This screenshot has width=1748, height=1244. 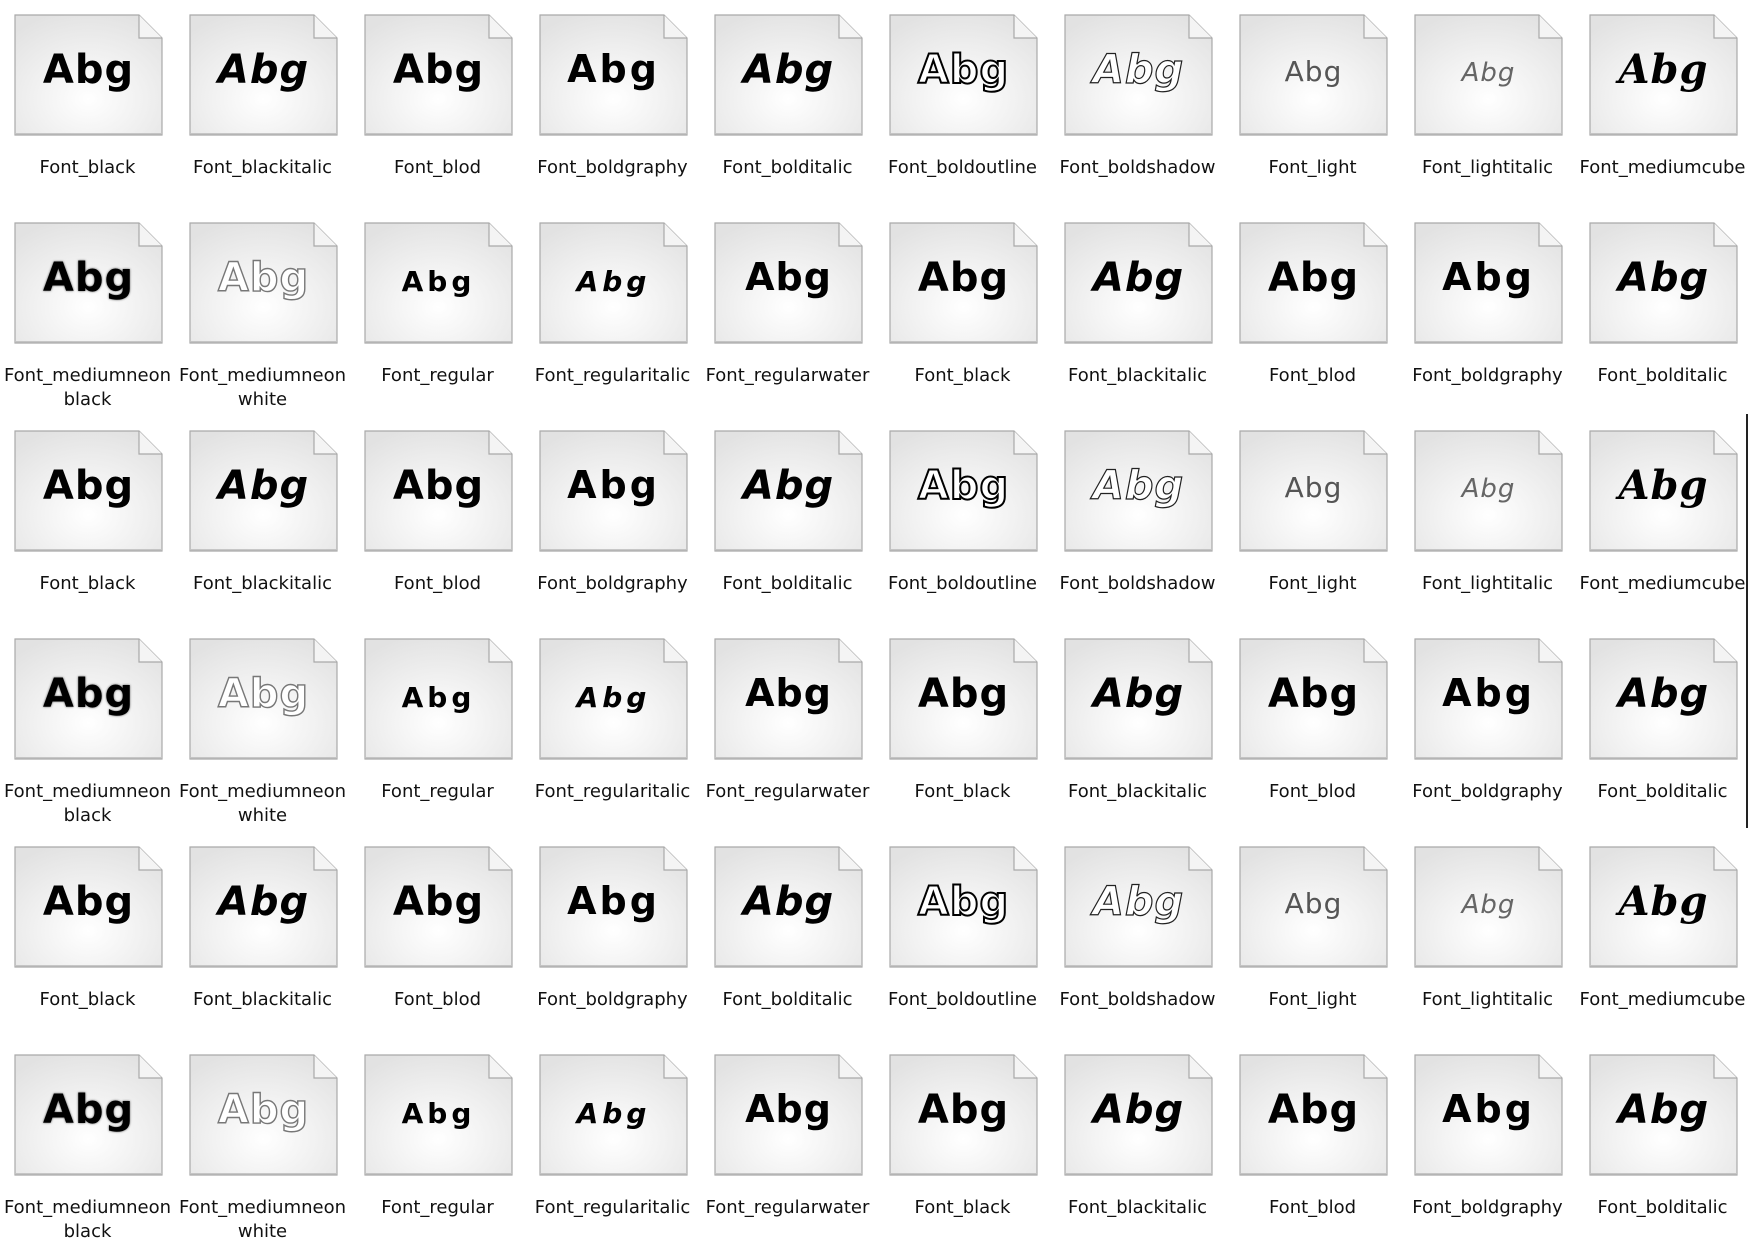 I want to click on font-file-item: Abg Font_lightitalic, so click(x=1487, y=516).